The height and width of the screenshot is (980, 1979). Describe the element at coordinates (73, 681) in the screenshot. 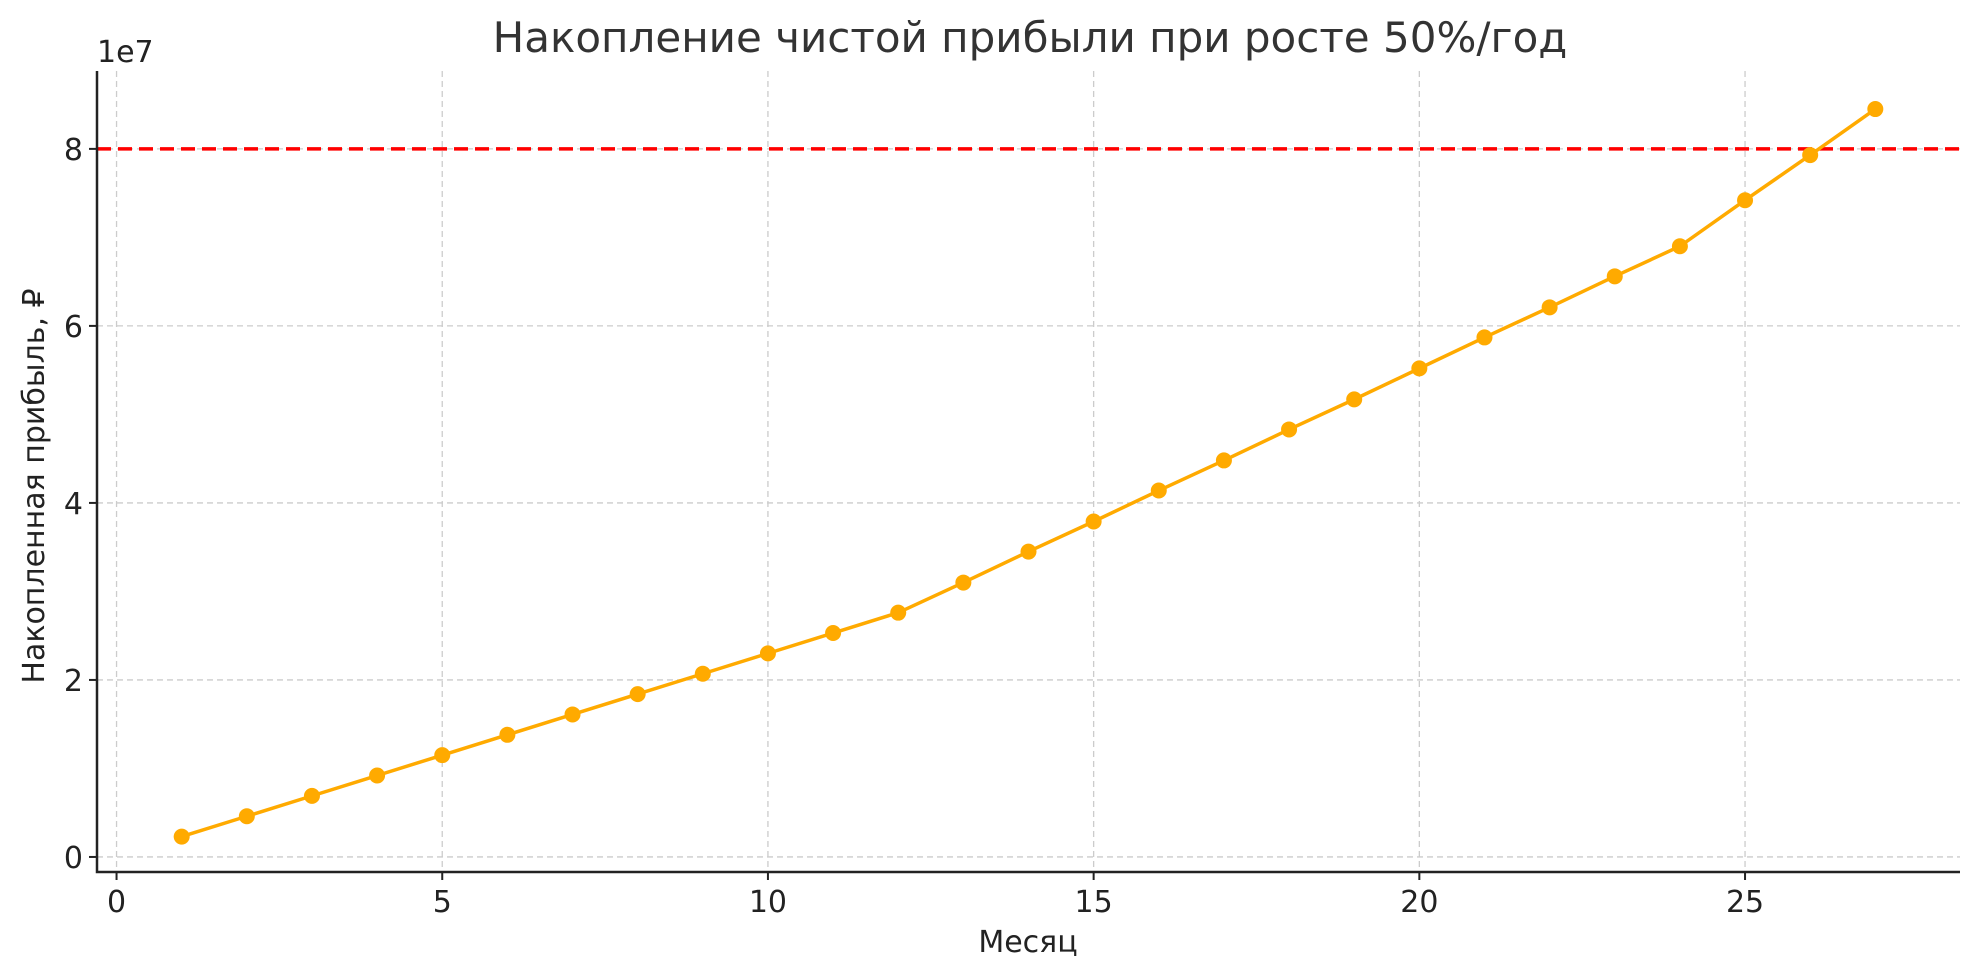

I see `y-tick-label-1: 2` at that location.